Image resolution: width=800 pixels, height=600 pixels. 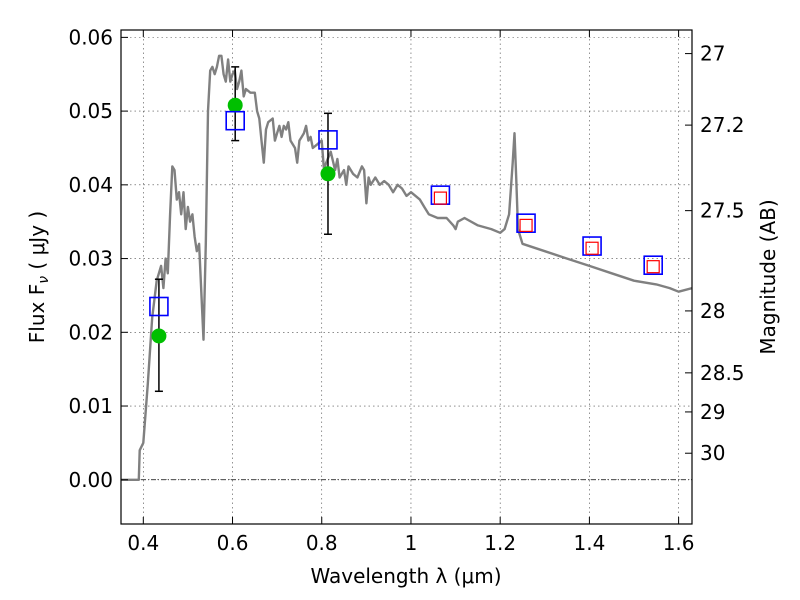 I want to click on x-tick-label: 1.4, so click(x=589, y=543).